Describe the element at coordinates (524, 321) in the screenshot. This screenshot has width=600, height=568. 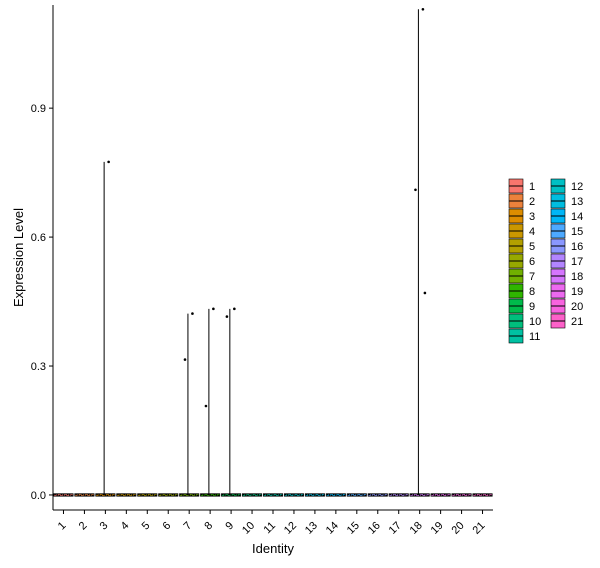
I see `legend-item: 10` at that location.